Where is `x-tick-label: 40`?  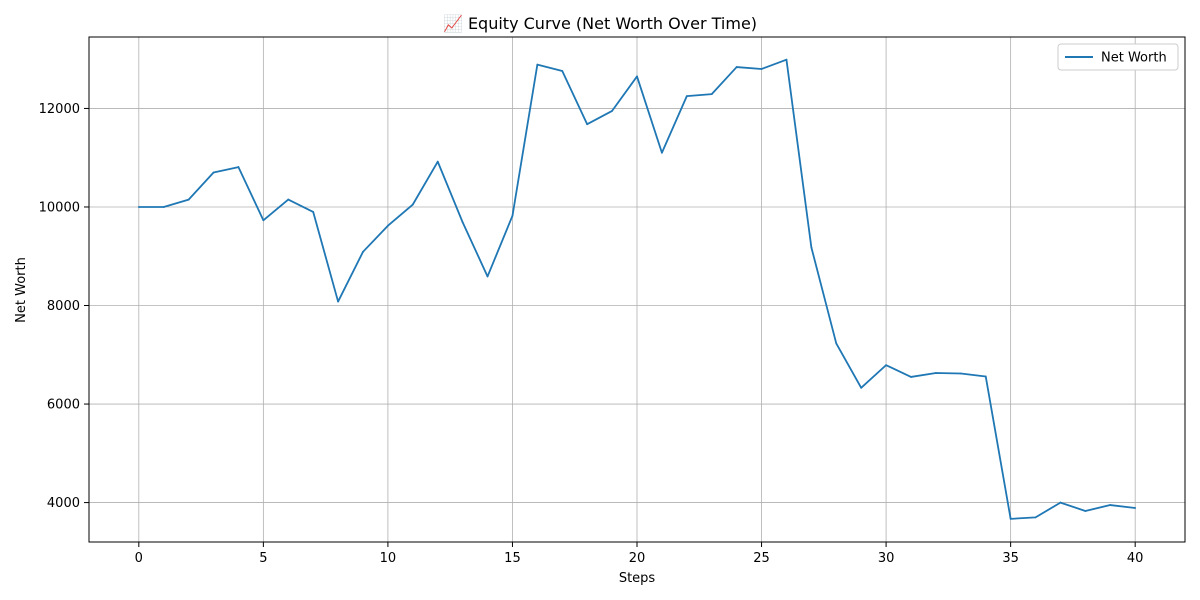 x-tick-label: 40 is located at coordinates (1135, 558).